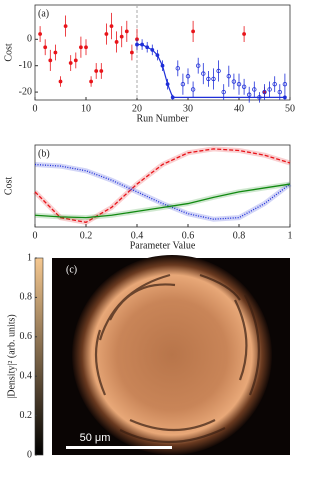 The image size is (320, 491). What do you see at coordinates (290, 108) in the screenshot?
I see `x-tick-label: 50` at bounding box center [290, 108].